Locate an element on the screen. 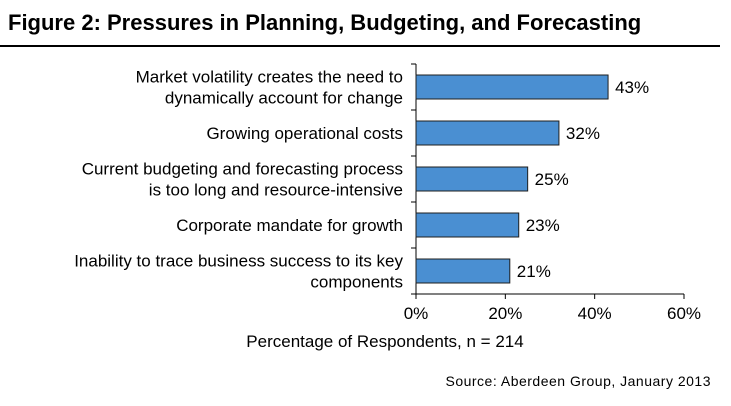 This screenshot has height=406, width=731. data-label: 23% is located at coordinates (543, 225).